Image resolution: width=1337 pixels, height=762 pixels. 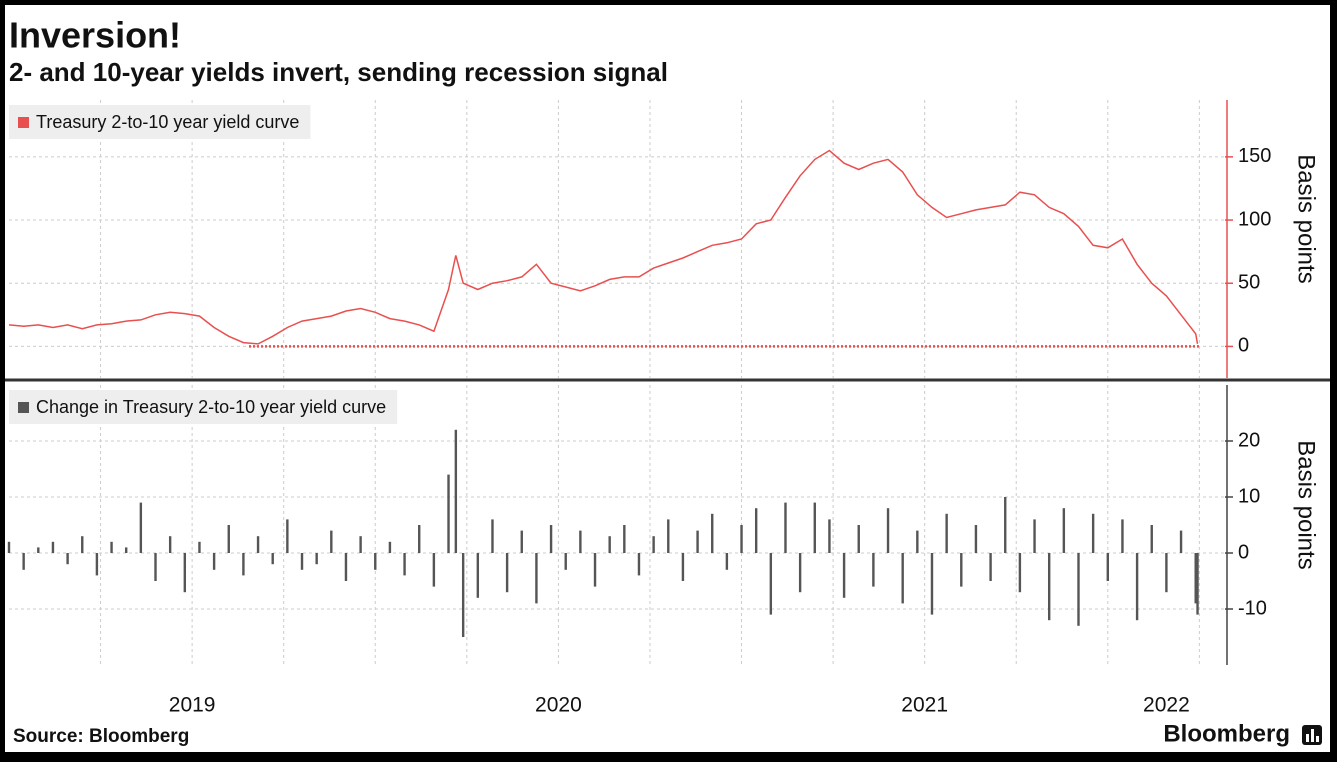 I want to click on legend-background, so click(x=203, y=407).